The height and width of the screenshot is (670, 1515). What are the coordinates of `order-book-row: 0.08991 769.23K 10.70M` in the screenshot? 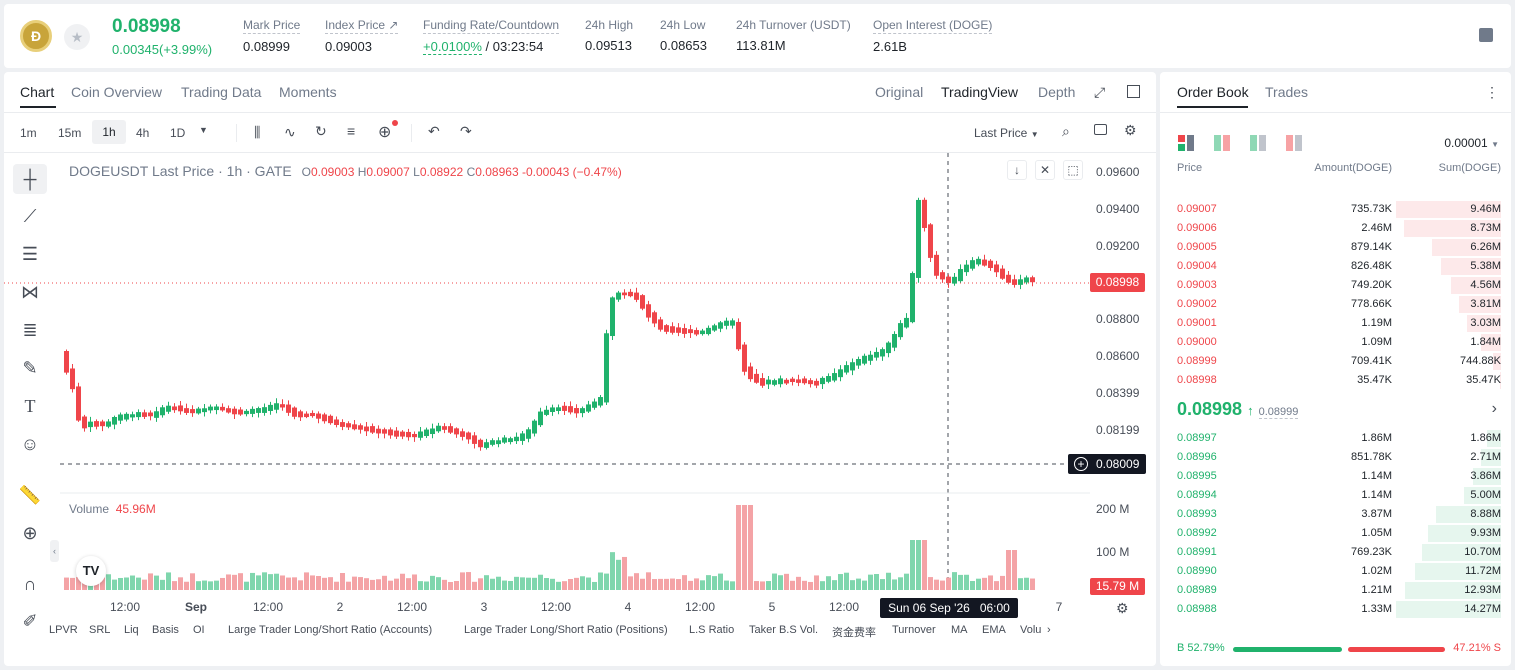 It's located at (1338, 552).